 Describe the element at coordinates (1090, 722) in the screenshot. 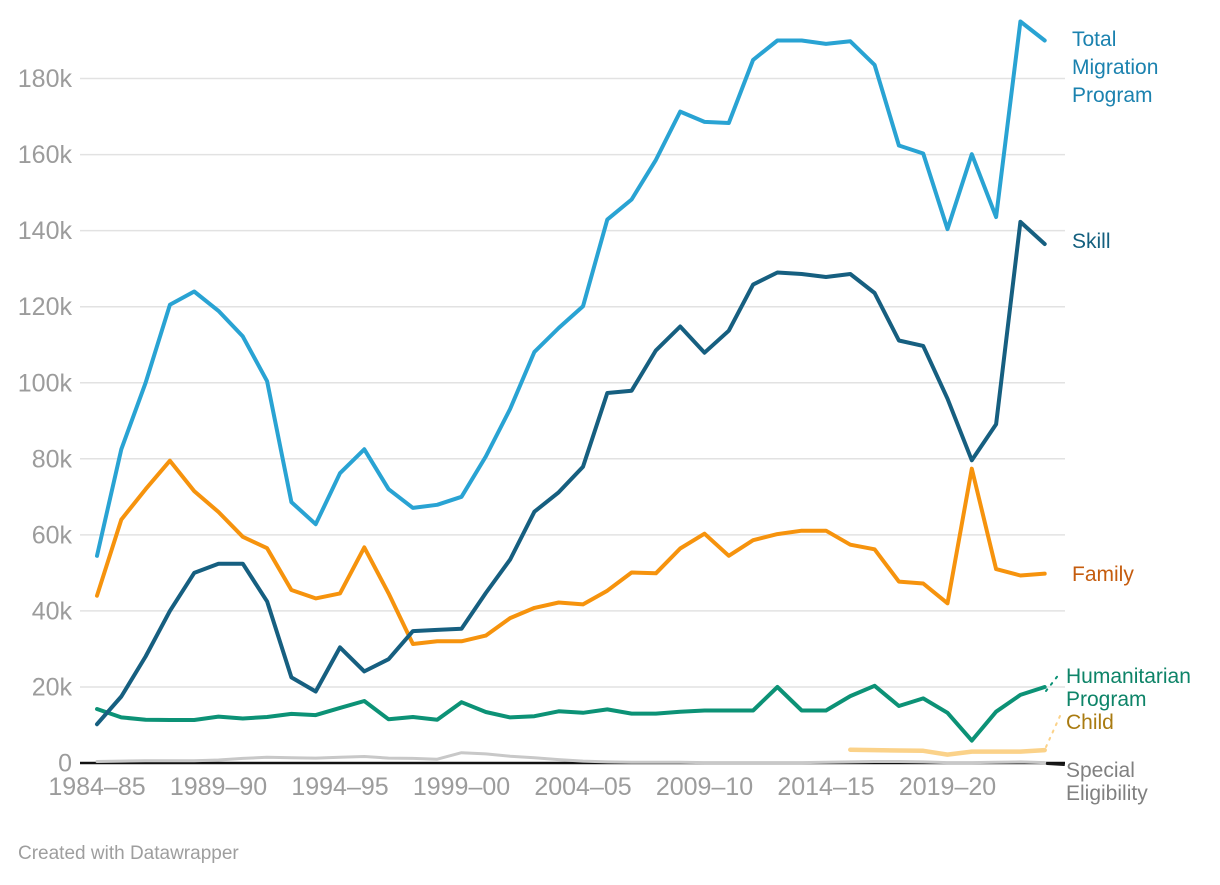

I see `series-label-child: Child` at that location.